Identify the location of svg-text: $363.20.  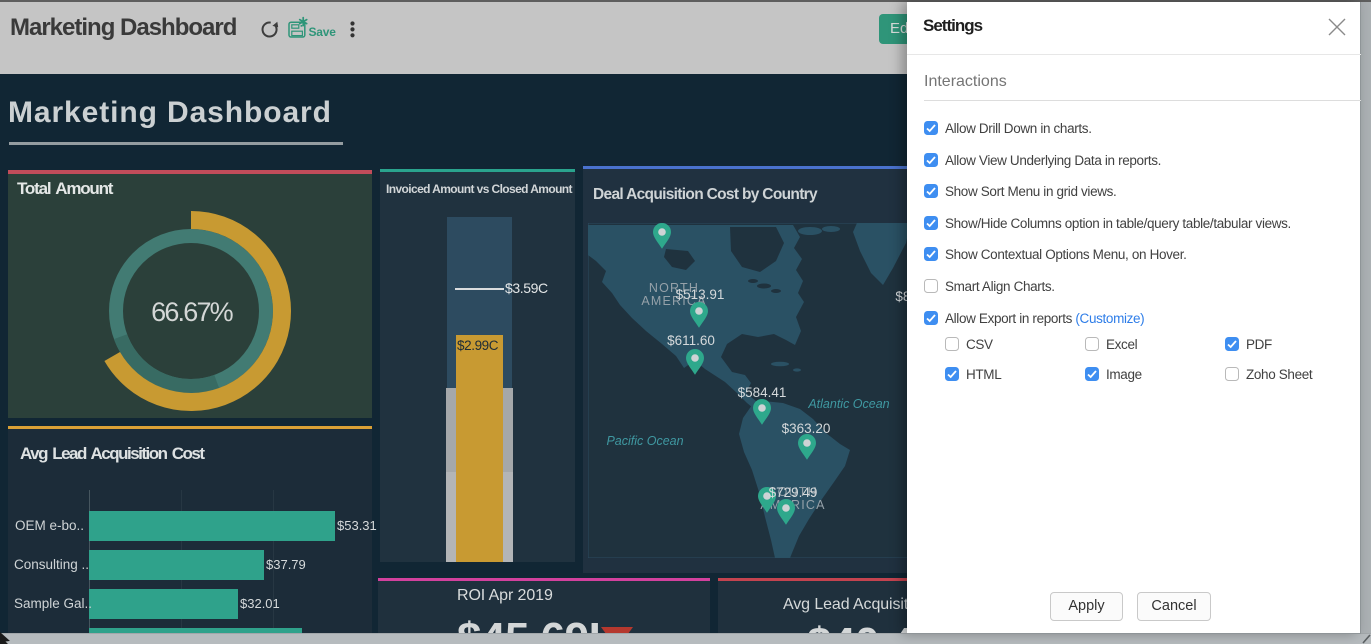
(806, 428).